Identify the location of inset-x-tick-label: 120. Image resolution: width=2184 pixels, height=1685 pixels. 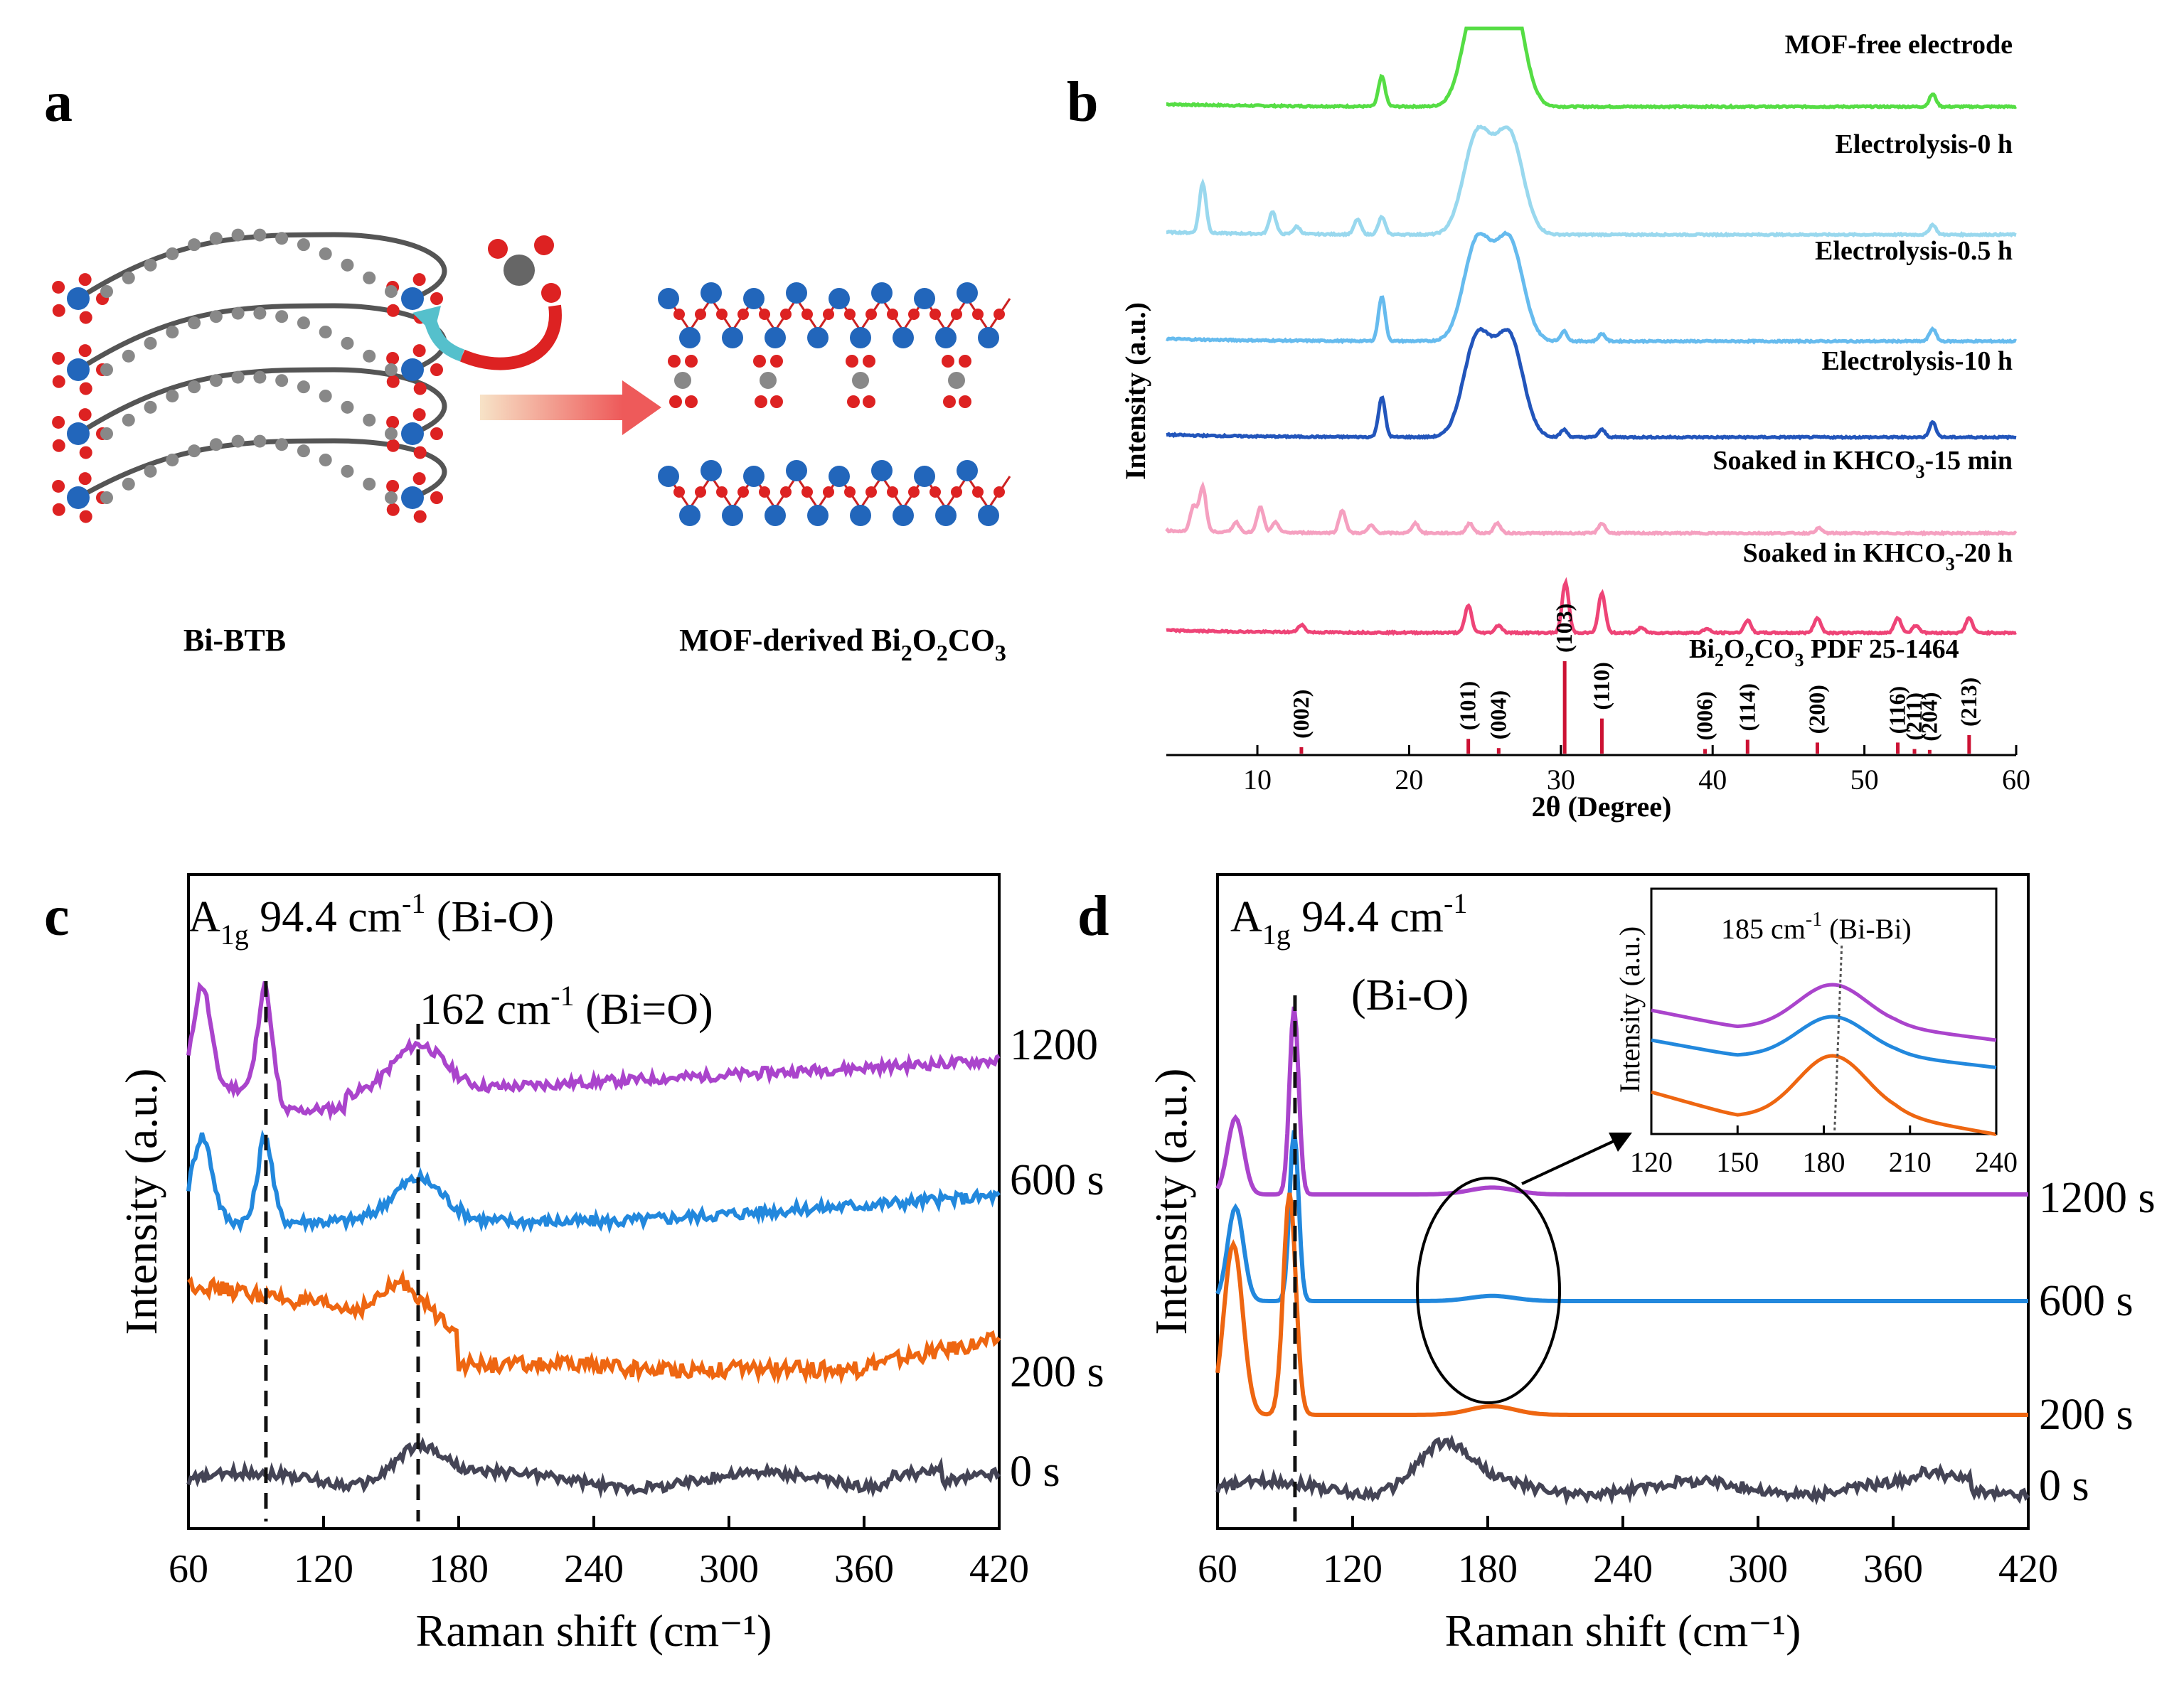
(1651, 1162).